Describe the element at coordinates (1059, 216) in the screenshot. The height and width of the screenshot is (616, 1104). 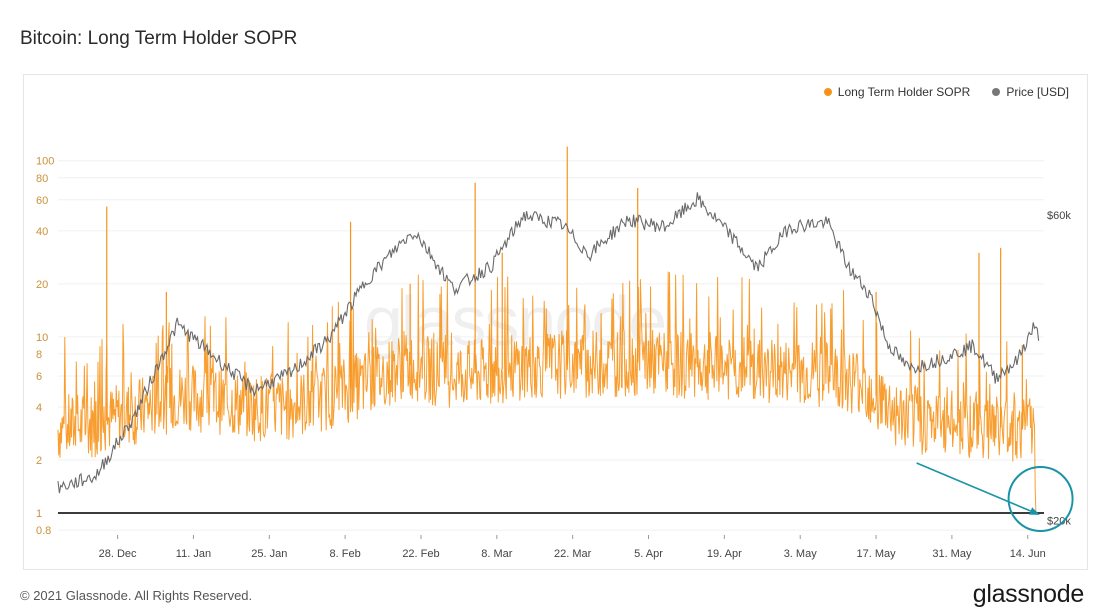
I see `y-right-tick-label: $60k` at that location.